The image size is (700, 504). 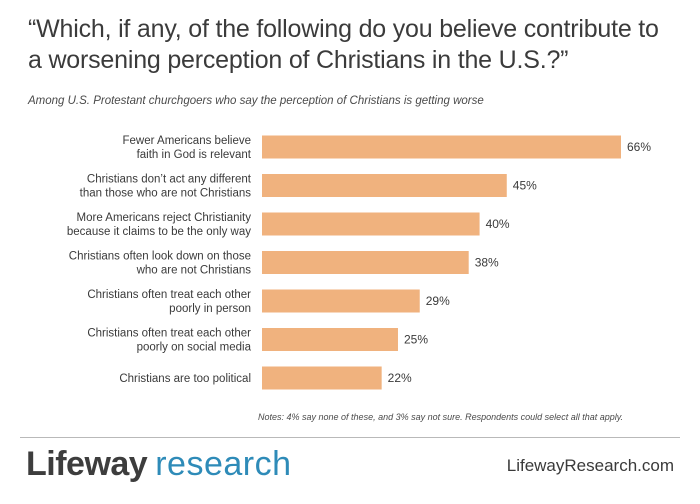 What do you see at coordinates (487, 263) in the screenshot?
I see `value-label-4: 38%` at bounding box center [487, 263].